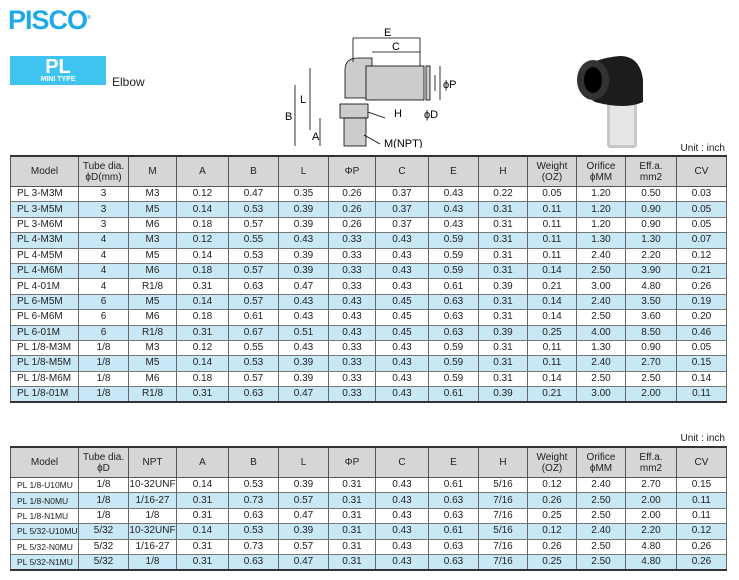  Describe the element at coordinates (403, 143) in the screenshot. I see `svg-text: M(NPT)` at that location.